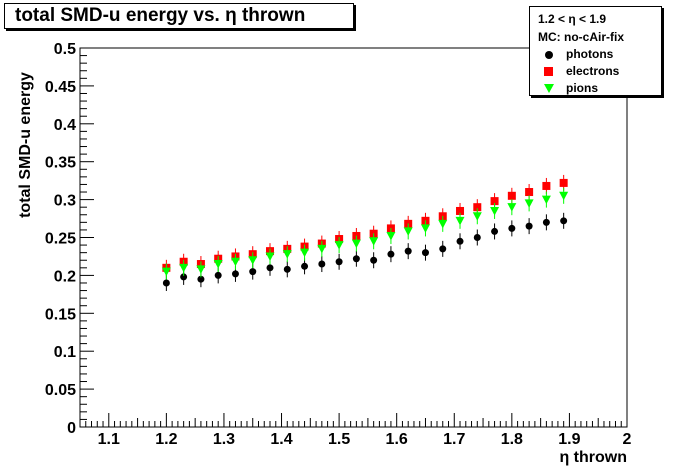 The height and width of the screenshot is (474, 696). Describe the element at coordinates (166, 439) in the screenshot. I see `x-tick-label: 1.2` at that location.